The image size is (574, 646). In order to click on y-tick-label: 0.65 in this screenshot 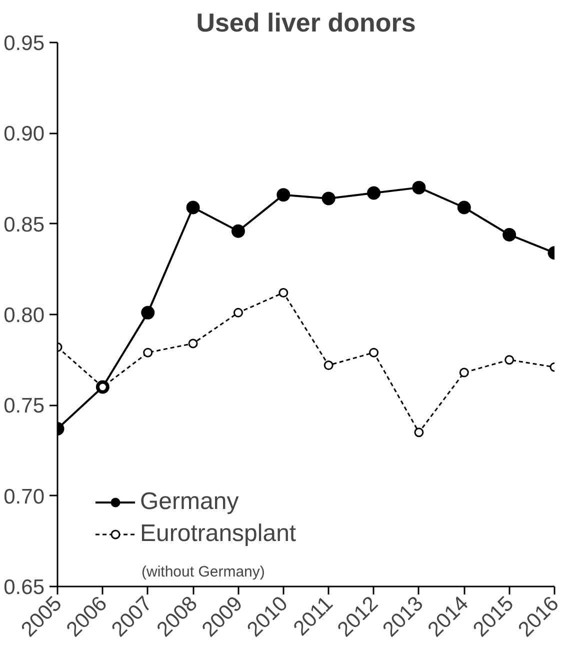, I will do `click(24, 587)`.